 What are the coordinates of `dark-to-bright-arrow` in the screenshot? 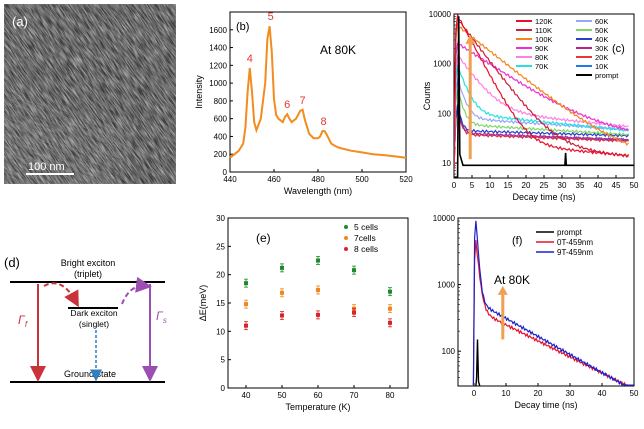 It's located at (136, 290).